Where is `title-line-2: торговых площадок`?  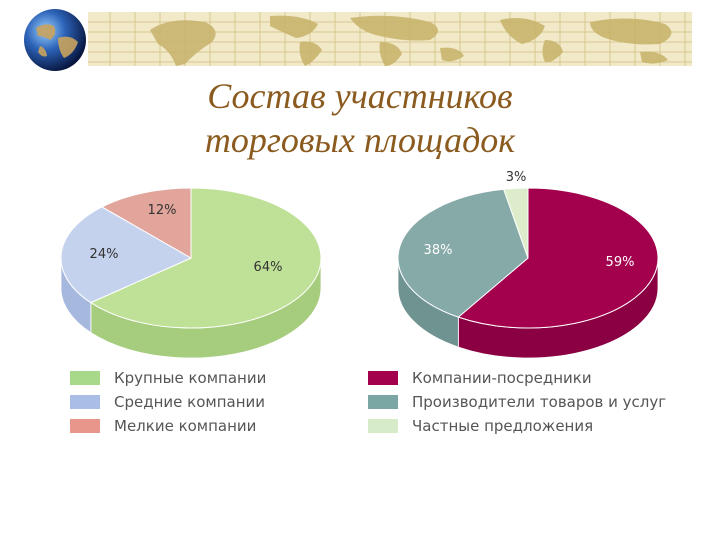 title-line-2: торговых площадок is located at coordinates (360, 140).